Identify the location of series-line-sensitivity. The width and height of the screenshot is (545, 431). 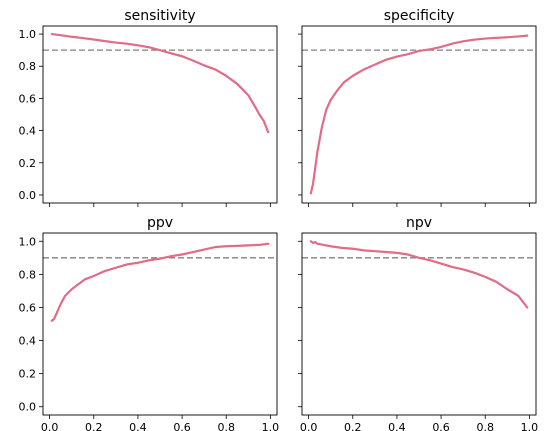
(160, 83).